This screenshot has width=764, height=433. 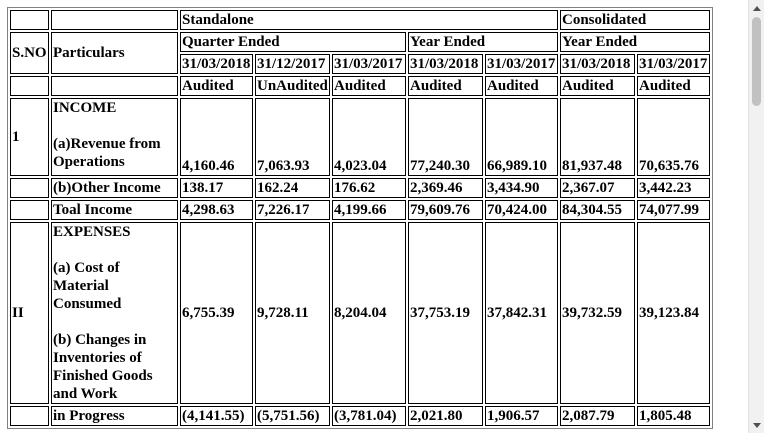 What do you see at coordinates (521, 313) in the screenshot?
I see `value-cell: 37,842.31` at bounding box center [521, 313].